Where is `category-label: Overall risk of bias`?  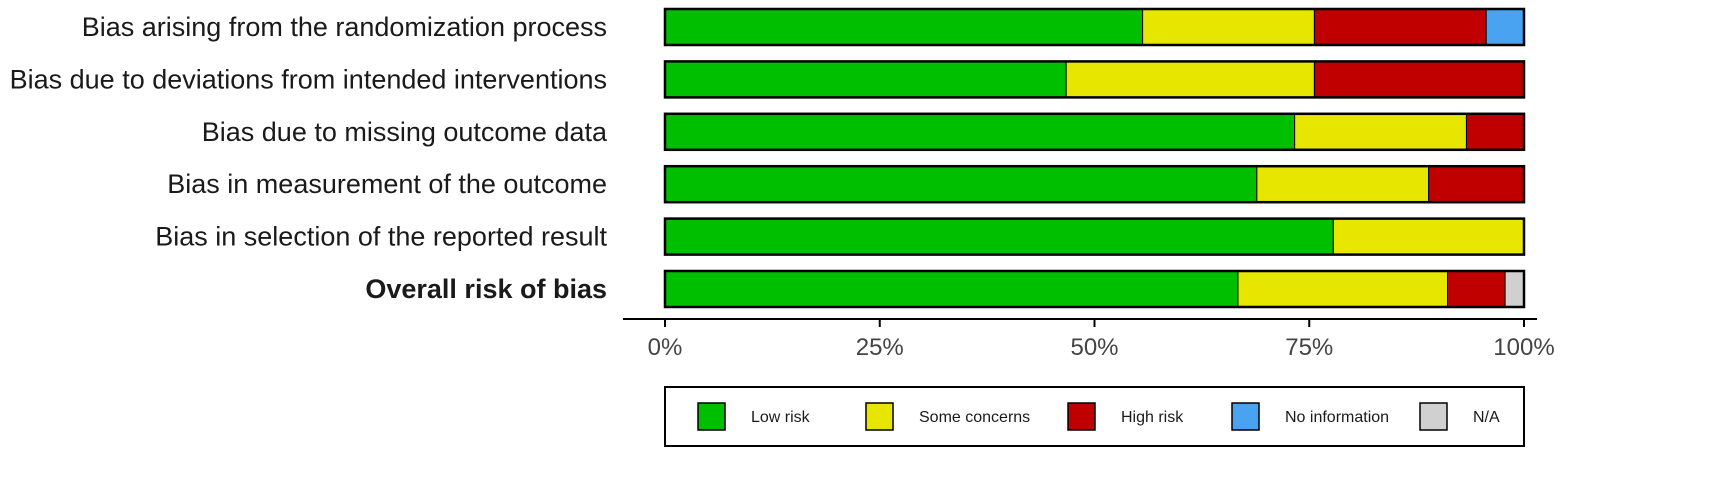
category-label: Overall risk of bias is located at coordinates (486, 289).